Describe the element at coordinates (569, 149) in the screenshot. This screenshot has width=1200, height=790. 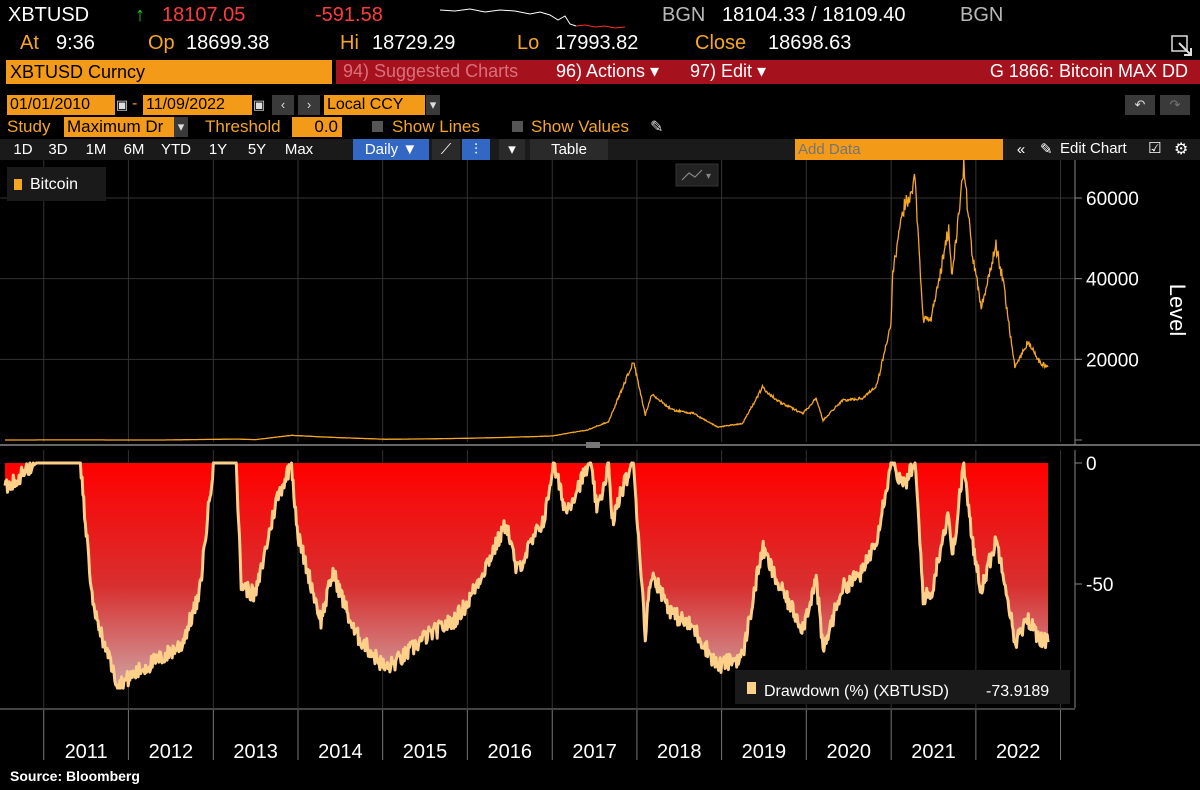
I see `table-button: Table` at that location.